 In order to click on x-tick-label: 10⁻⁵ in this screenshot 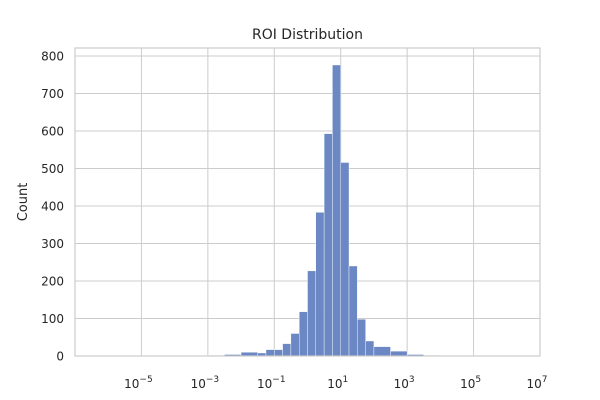, I will do `click(138, 383)`.